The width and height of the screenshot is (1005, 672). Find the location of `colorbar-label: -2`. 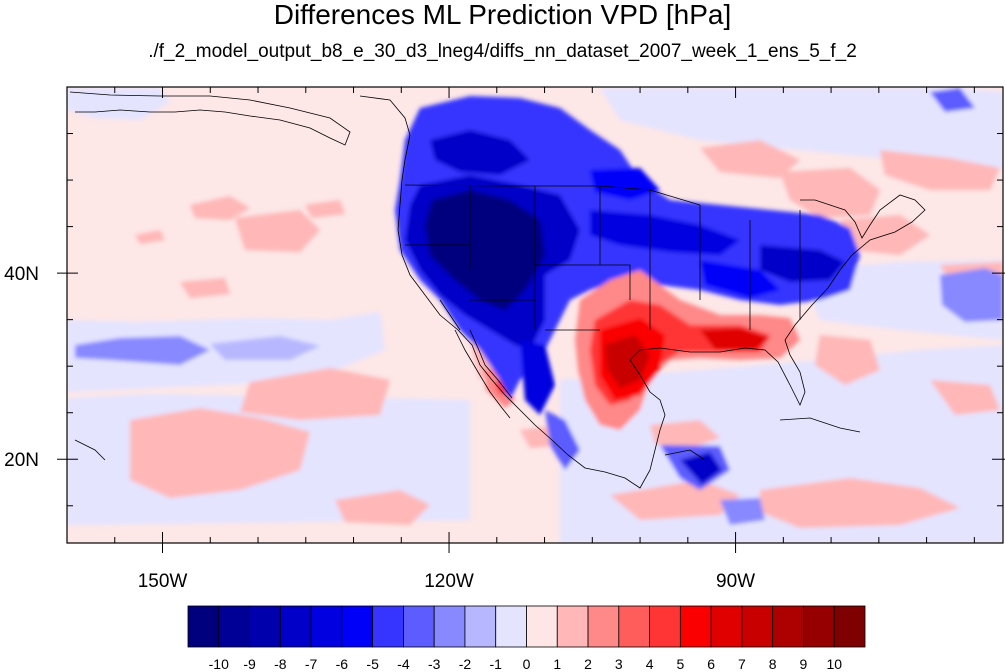

colorbar-label: -2 is located at coordinates (465, 664).